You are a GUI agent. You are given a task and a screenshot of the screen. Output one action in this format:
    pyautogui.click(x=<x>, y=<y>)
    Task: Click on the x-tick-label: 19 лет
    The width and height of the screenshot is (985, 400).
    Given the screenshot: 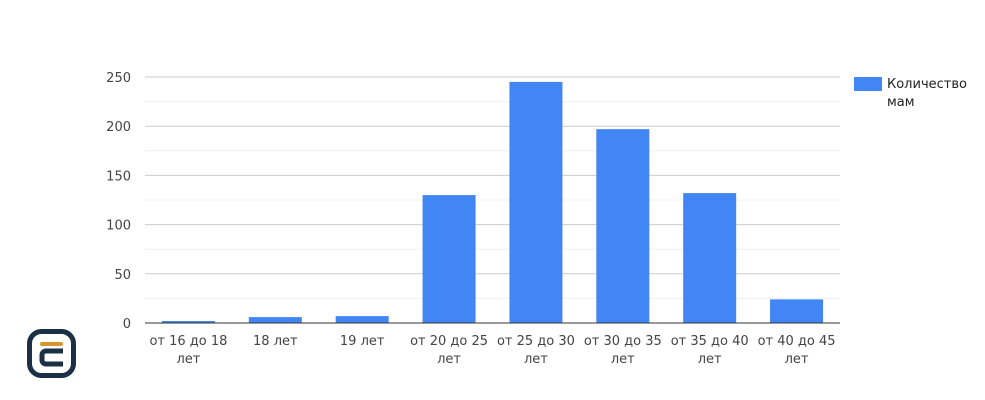 What is the action you would take?
    pyautogui.click(x=362, y=341)
    